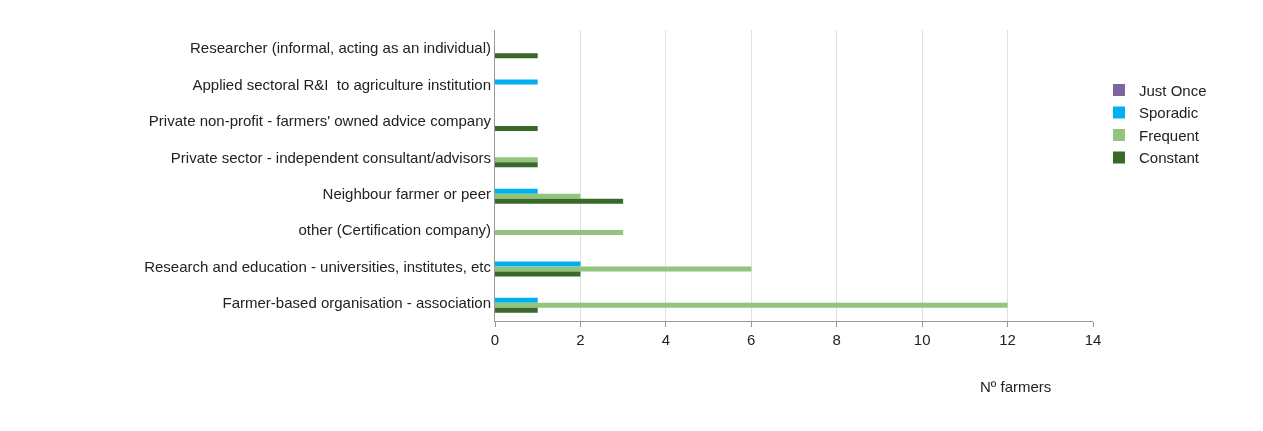 This screenshot has width=1263, height=431. I want to click on y-tick-label: Applied sectoral R&I to agriculture institution, so click(341, 84).